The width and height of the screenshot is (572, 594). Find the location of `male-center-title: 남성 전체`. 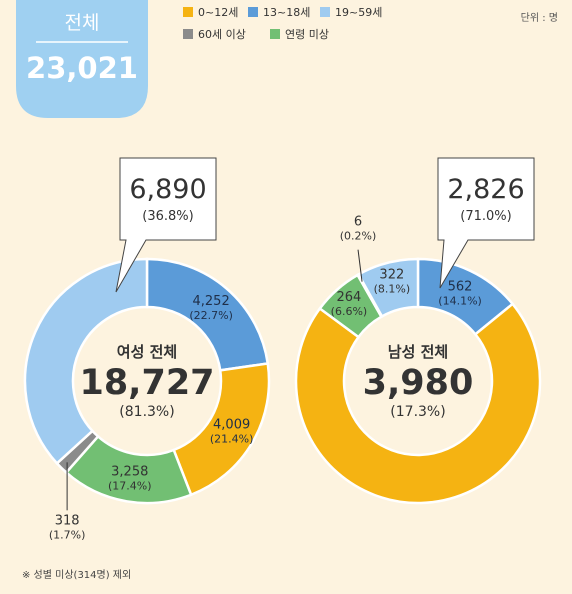

male-center-title: 남성 전체 is located at coordinates (418, 352).